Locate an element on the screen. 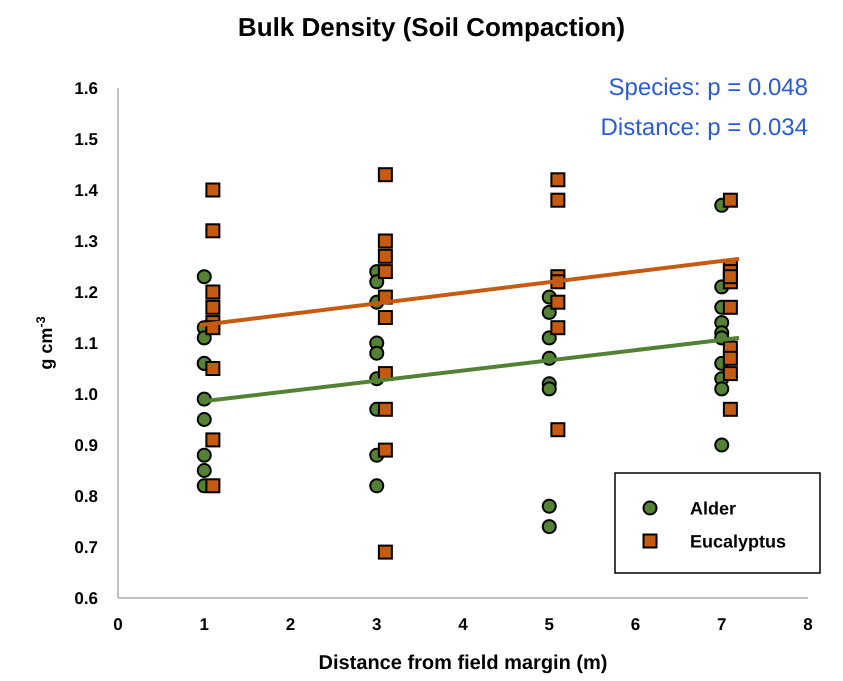 The width and height of the screenshot is (843, 681). x-tick-label: 2 is located at coordinates (291, 624).